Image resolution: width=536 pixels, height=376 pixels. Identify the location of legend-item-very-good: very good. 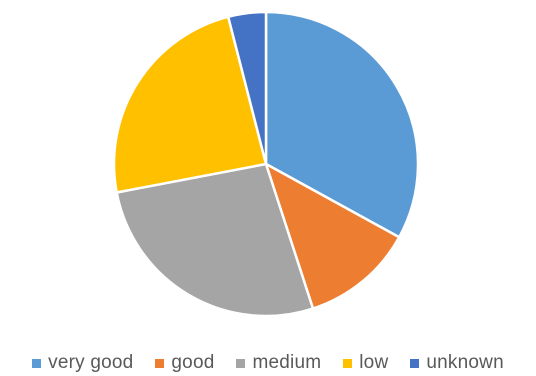
(82, 363).